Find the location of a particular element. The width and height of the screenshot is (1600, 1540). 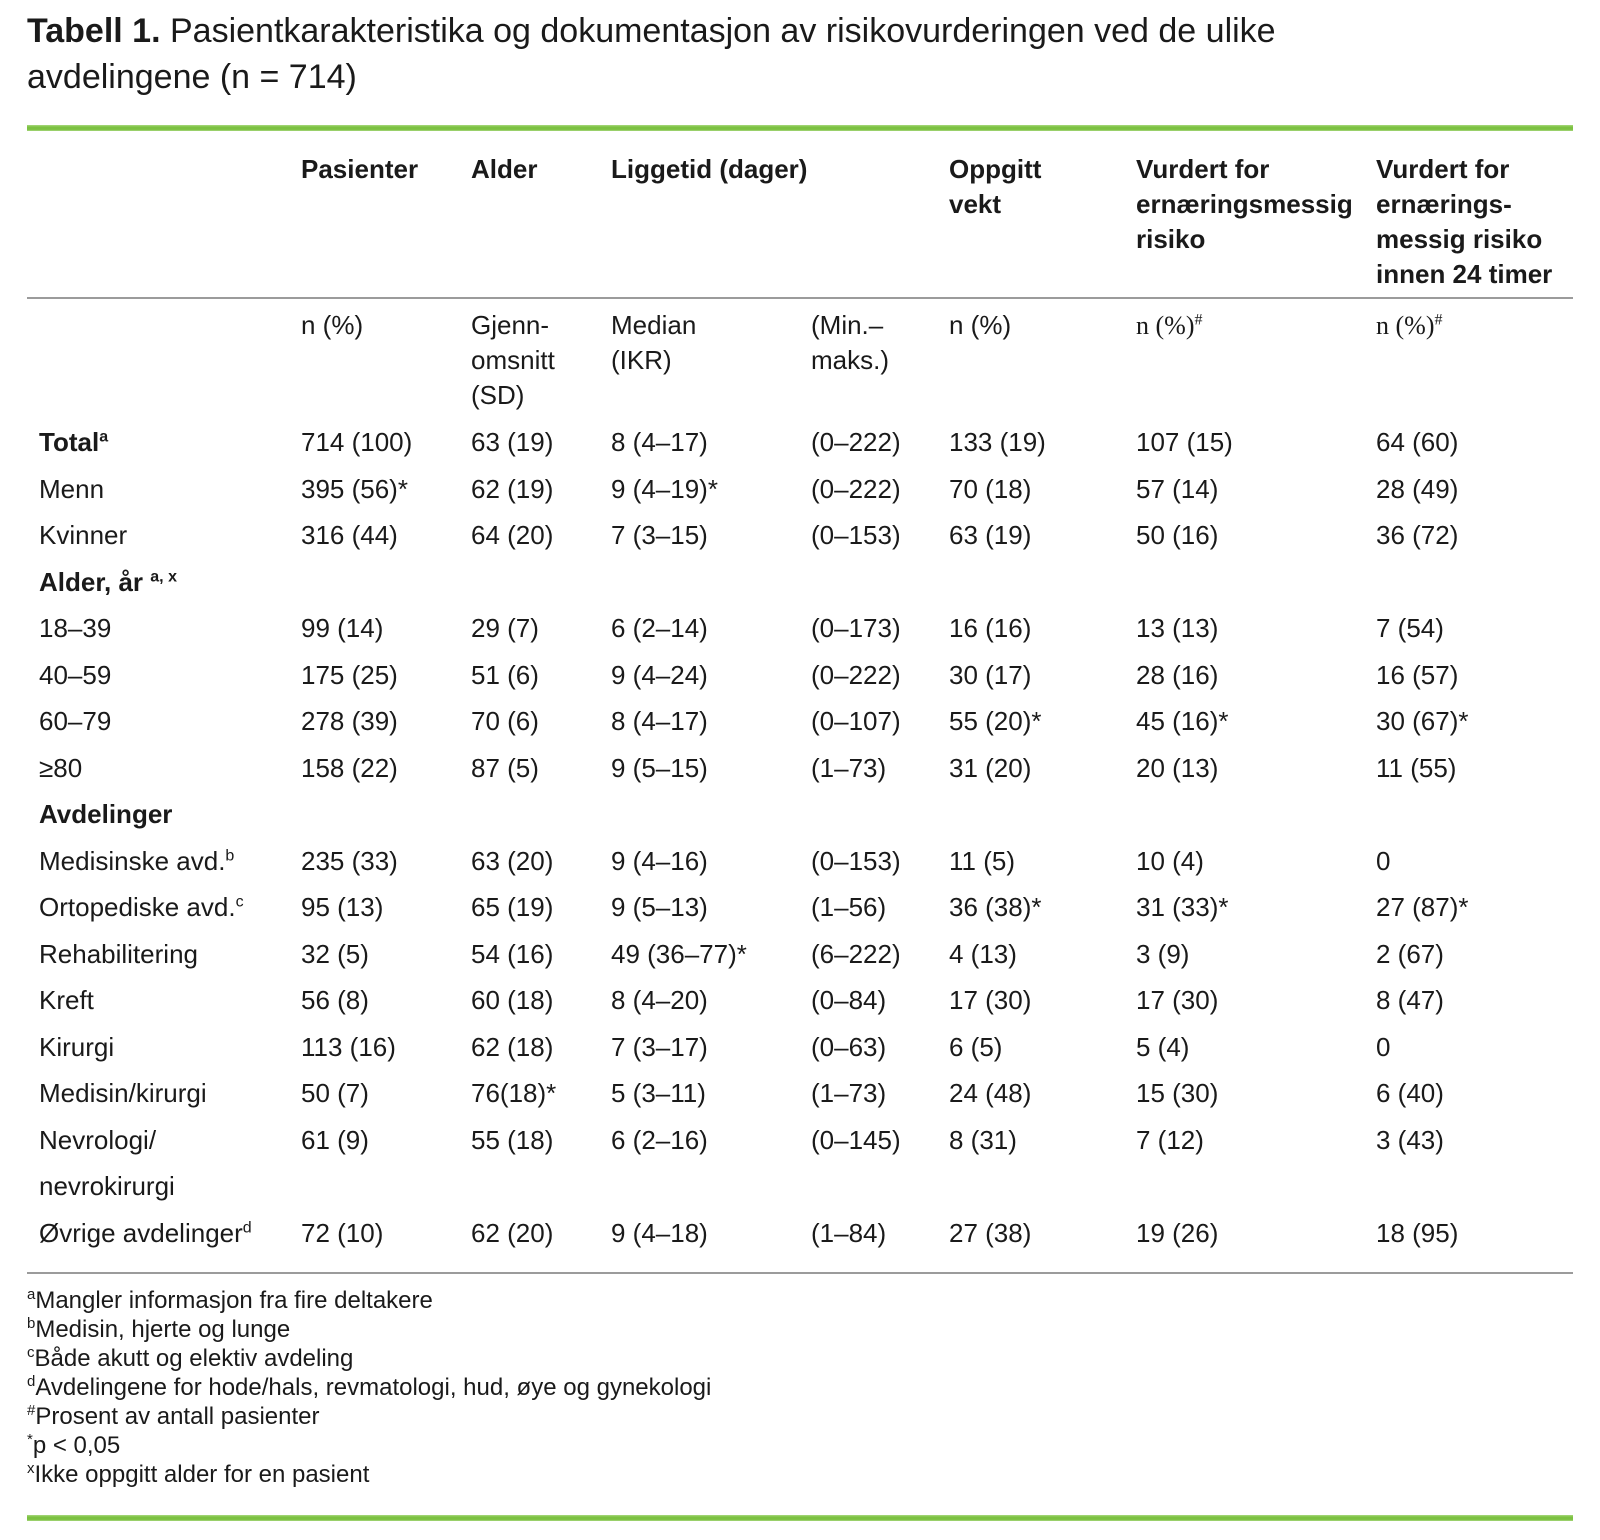

footnote: #Prosent av antall pasienter is located at coordinates (173, 1416).